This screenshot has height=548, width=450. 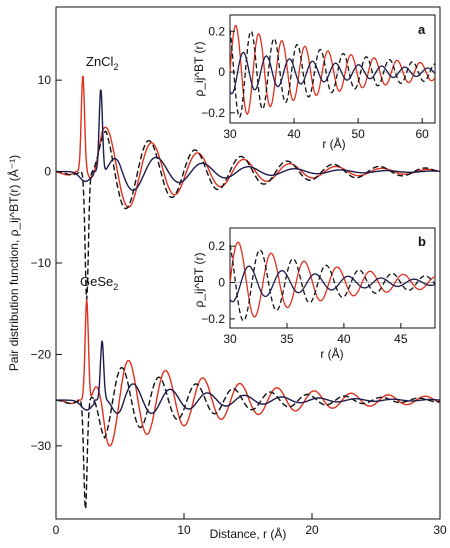 What do you see at coordinates (199, 69) in the screenshot?
I see `inset-a-ylabel: ρ_ij^BT (r)` at bounding box center [199, 69].